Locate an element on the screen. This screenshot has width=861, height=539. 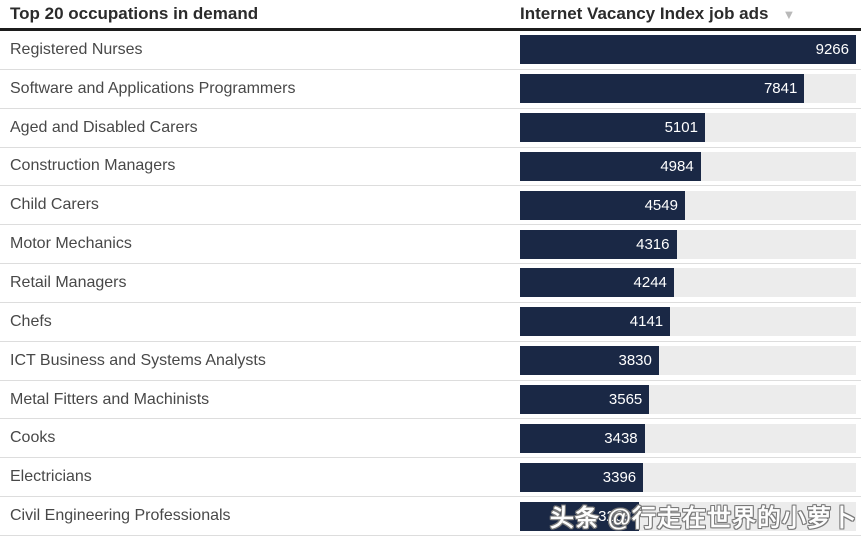
job-ads-bar: 7841 is located at coordinates (662, 89).